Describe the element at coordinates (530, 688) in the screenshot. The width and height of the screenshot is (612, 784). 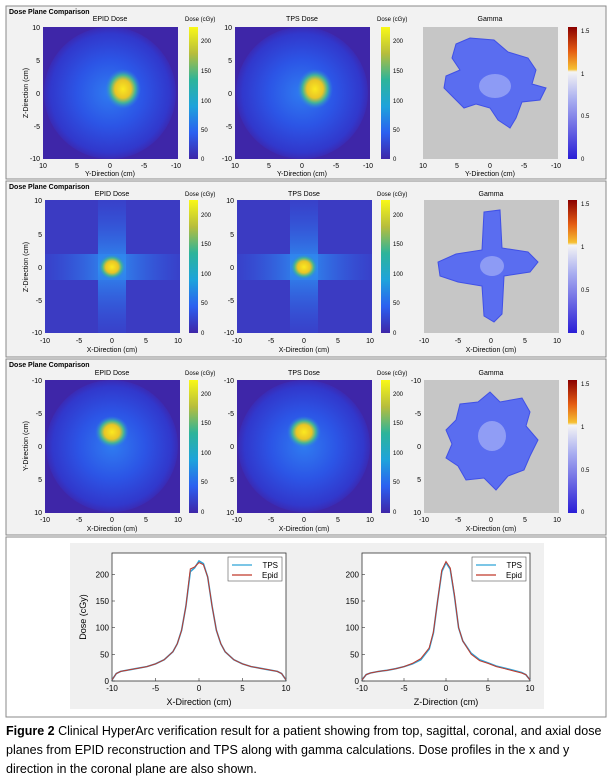
I see `x-tick-label: 10` at that location.